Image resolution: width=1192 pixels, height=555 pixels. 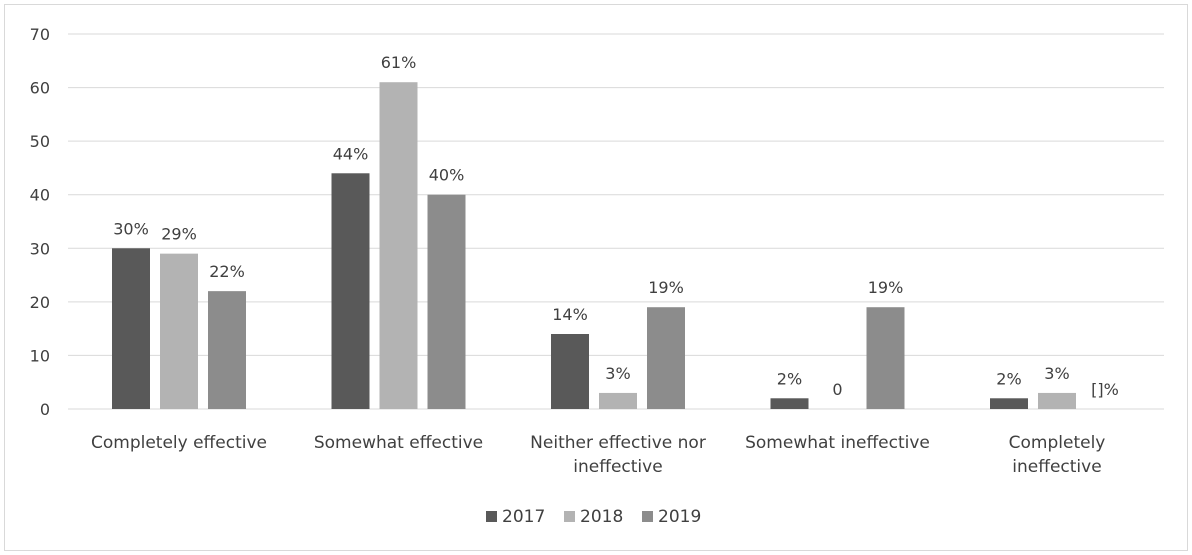 I want to click on data-label: 61%, so click(x=399, y=62).